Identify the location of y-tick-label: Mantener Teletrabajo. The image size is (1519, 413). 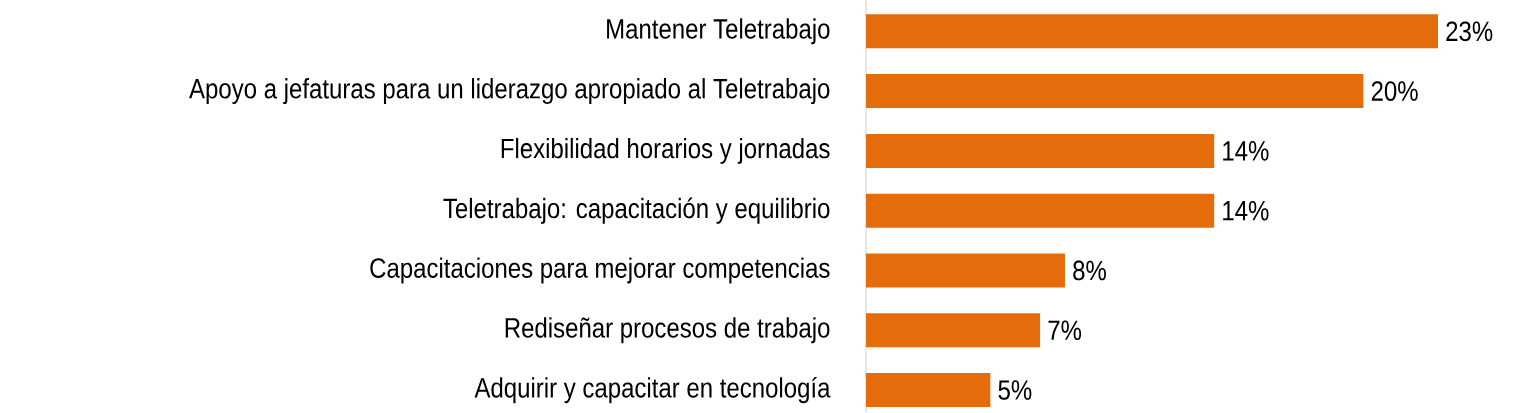
(718, 31).